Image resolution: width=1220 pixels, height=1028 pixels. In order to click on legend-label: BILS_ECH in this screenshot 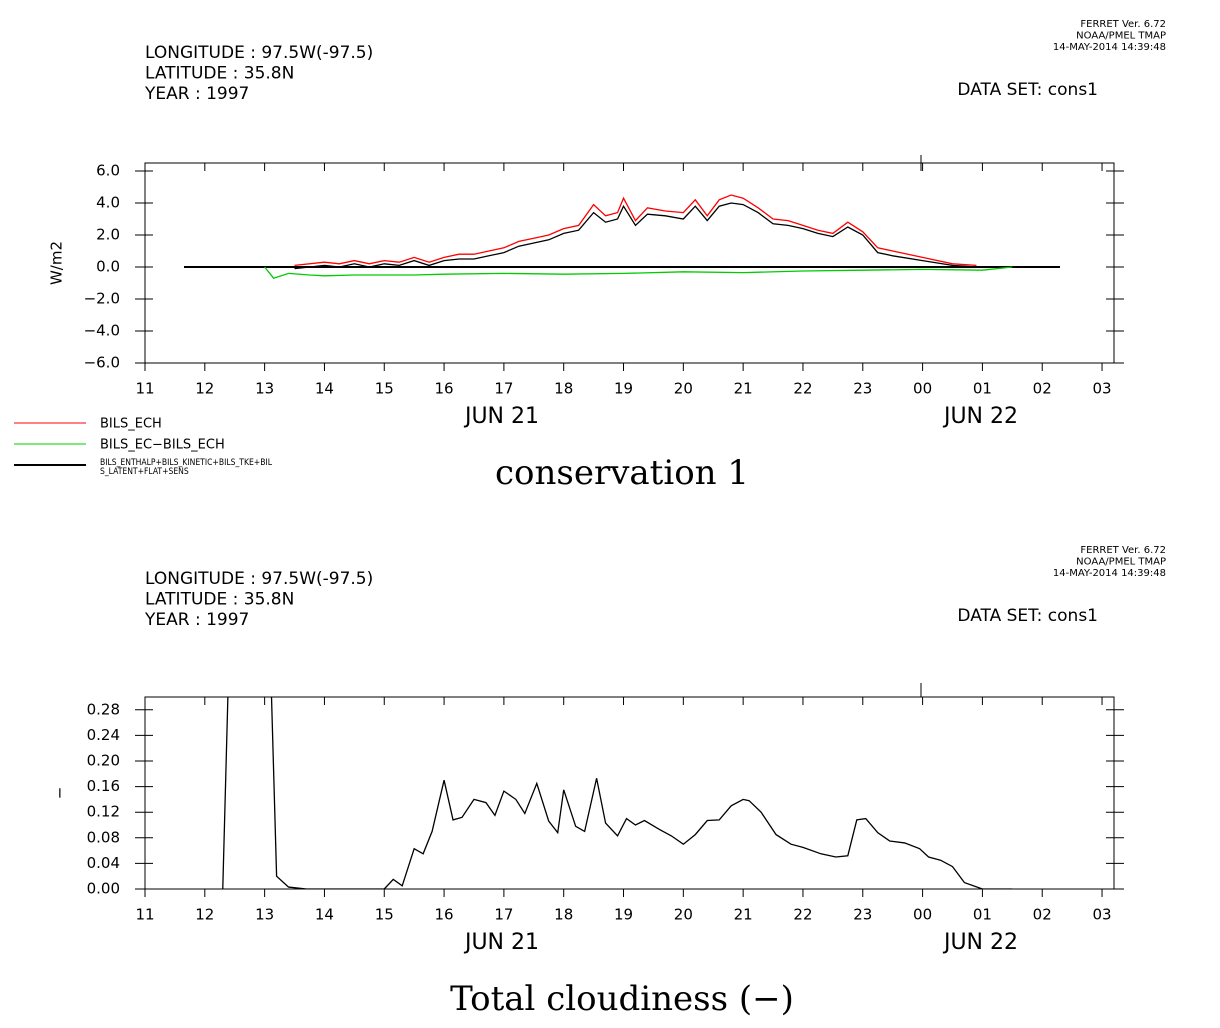, I will do `click(131, 424)`.